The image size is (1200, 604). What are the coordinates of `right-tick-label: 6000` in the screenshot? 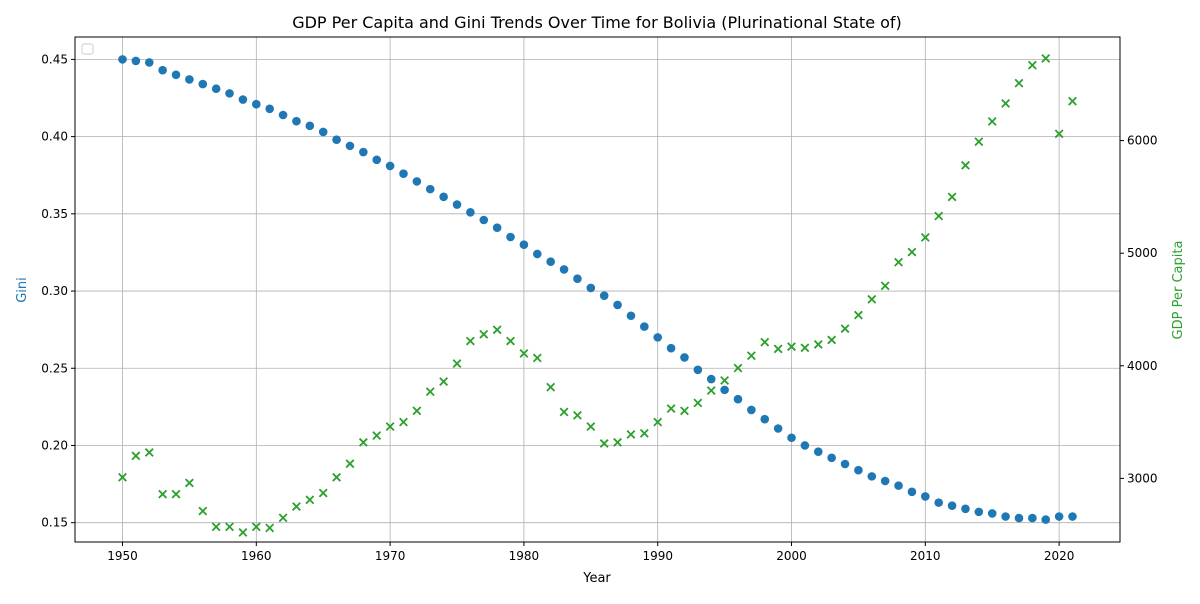 It's located at (1142, 141).